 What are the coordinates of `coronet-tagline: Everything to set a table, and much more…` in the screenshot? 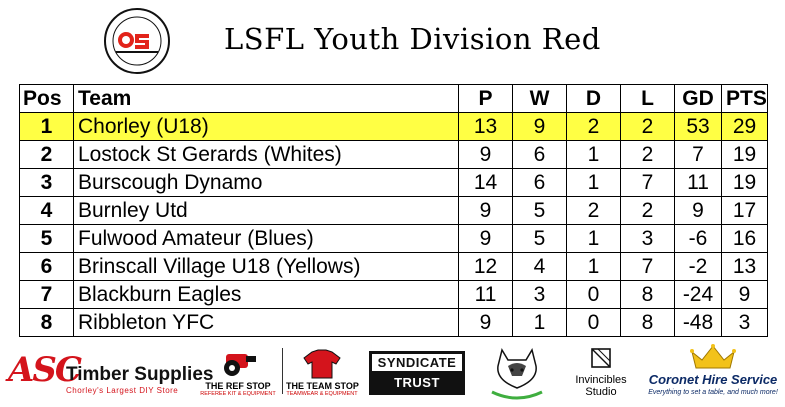 It's located at (713, 392).